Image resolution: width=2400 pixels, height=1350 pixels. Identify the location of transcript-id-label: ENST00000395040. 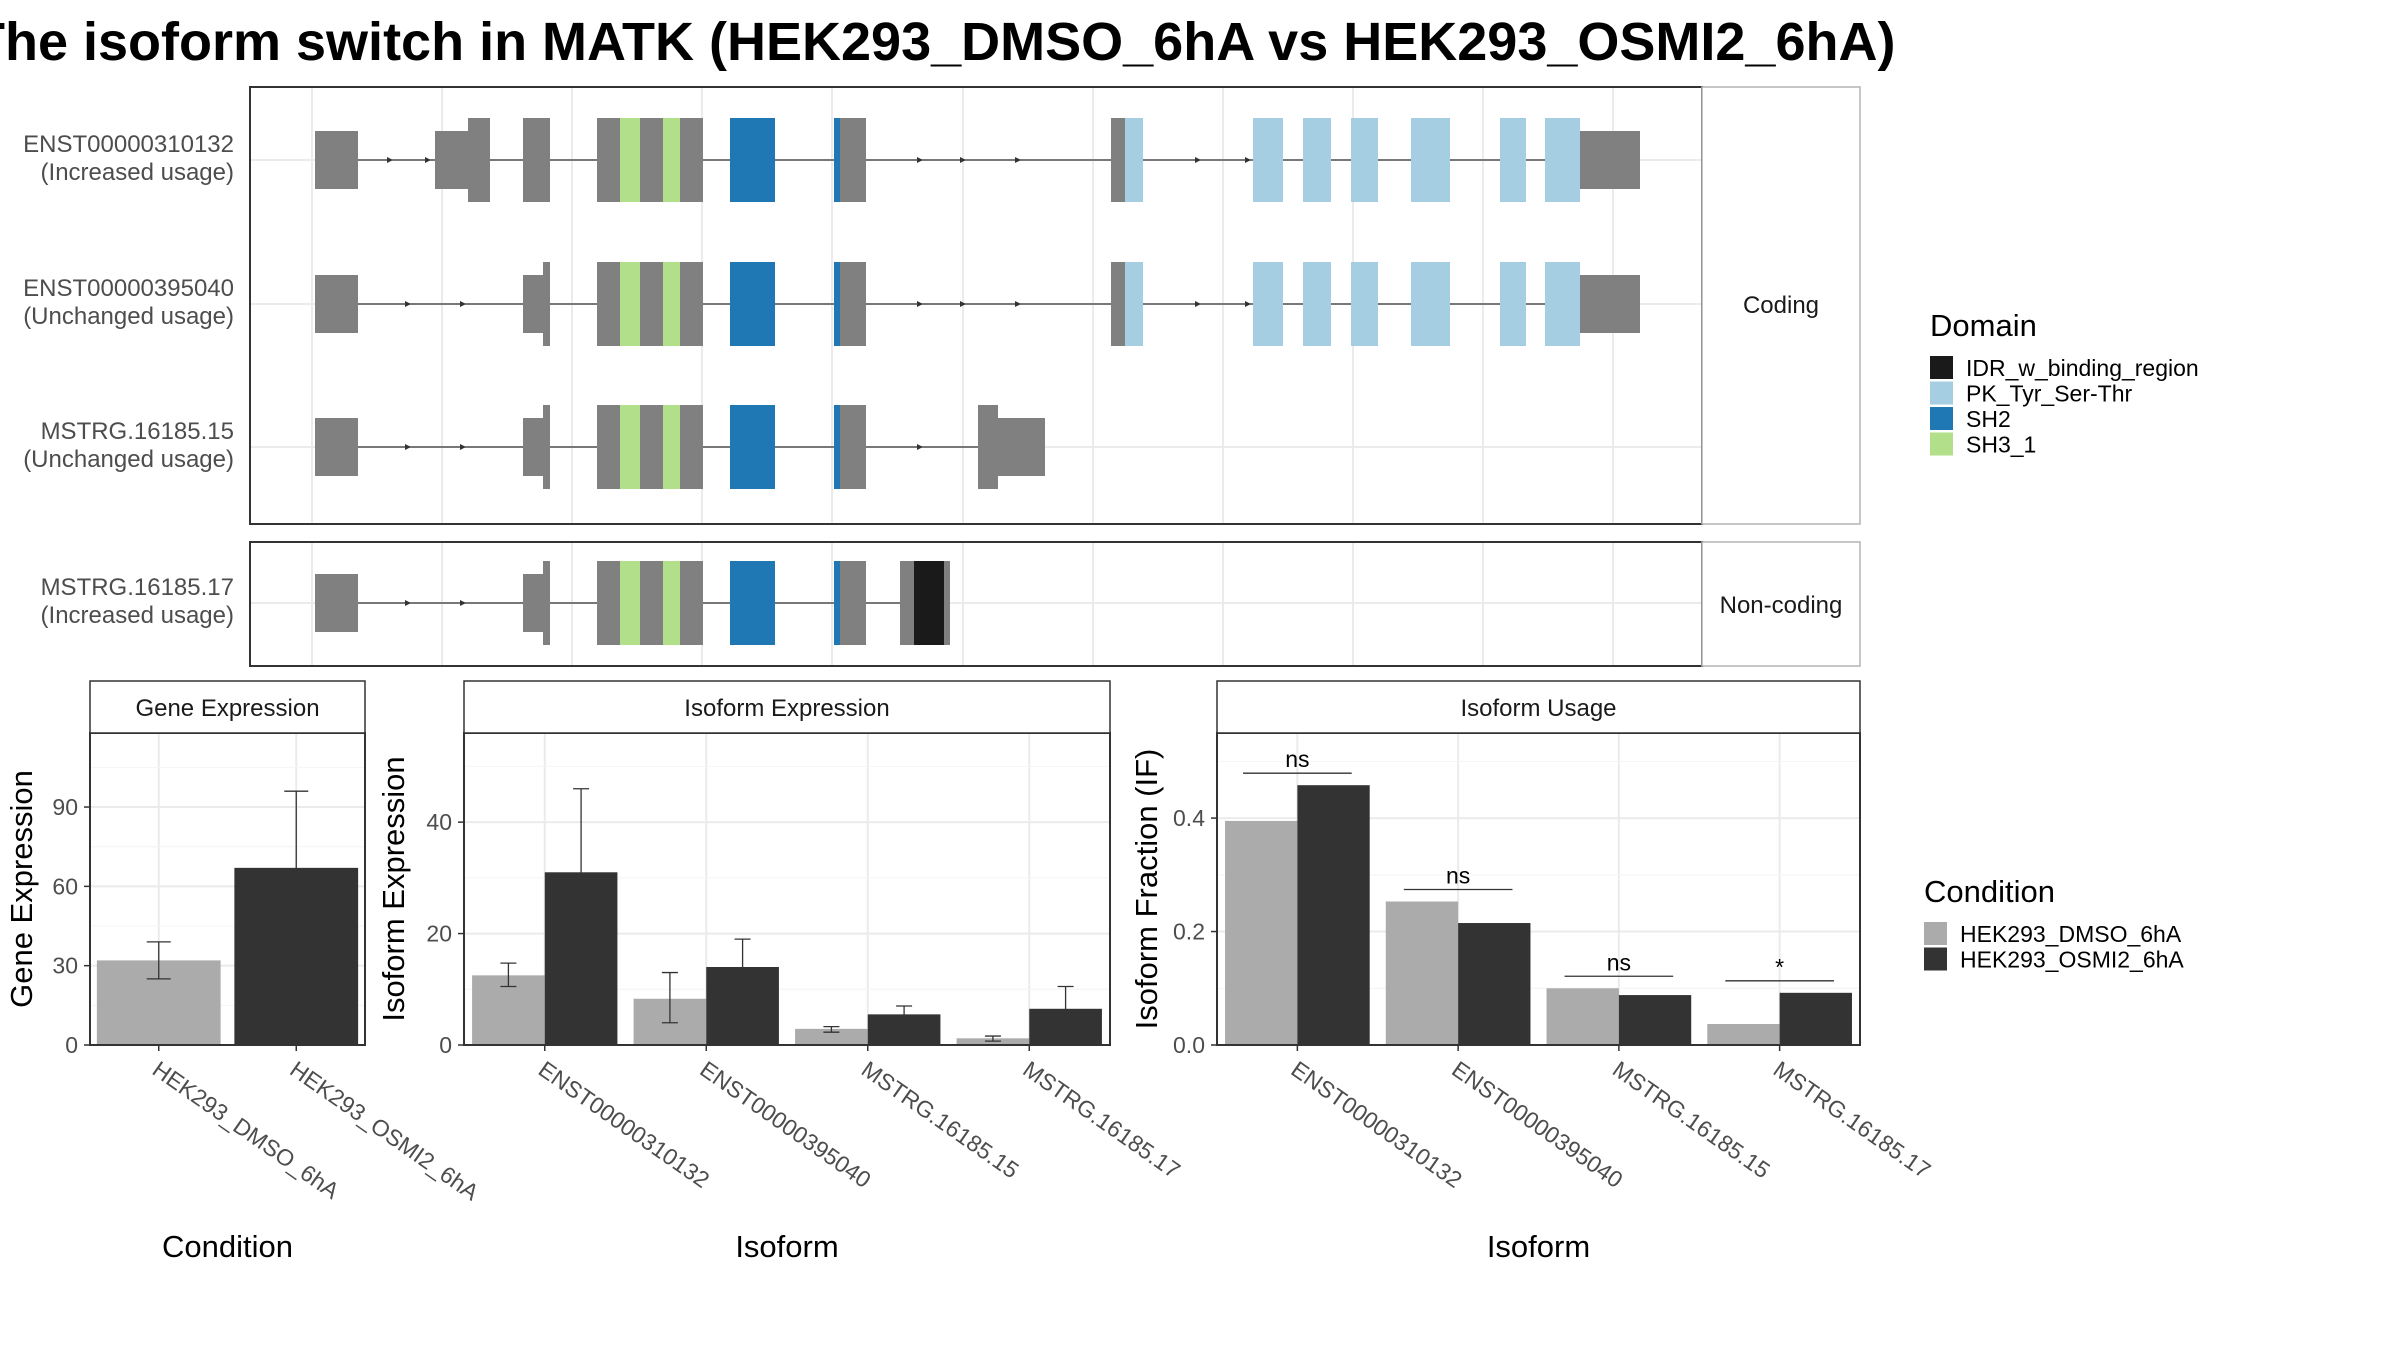
(128, 288).